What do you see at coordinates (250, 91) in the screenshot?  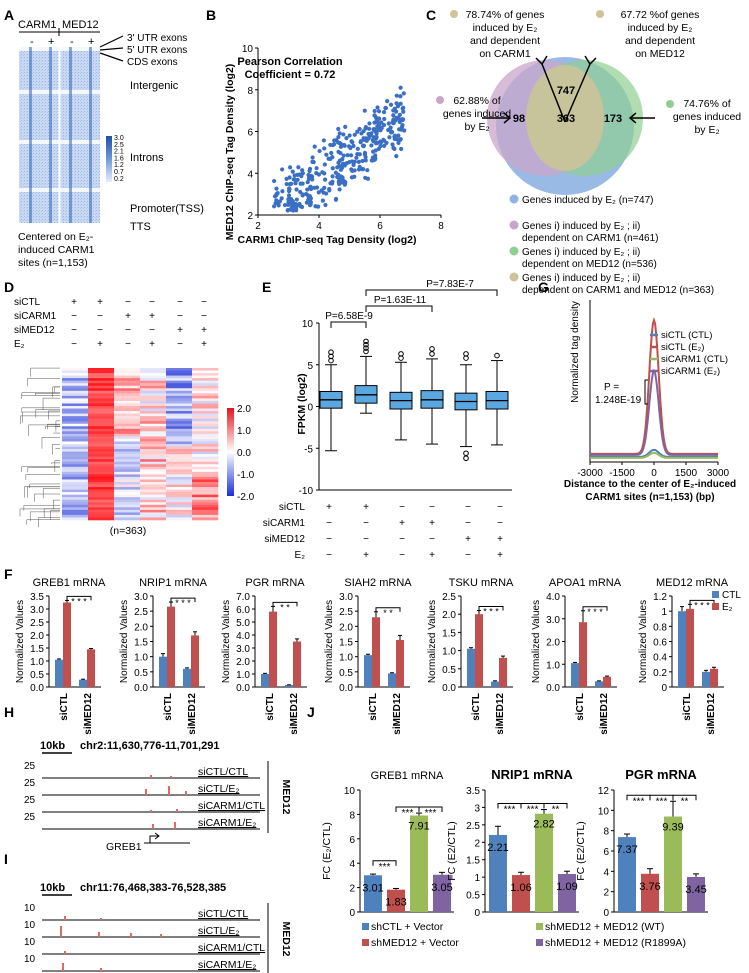 I see `y-tick-label: 8` at bounding box center [250, 91].